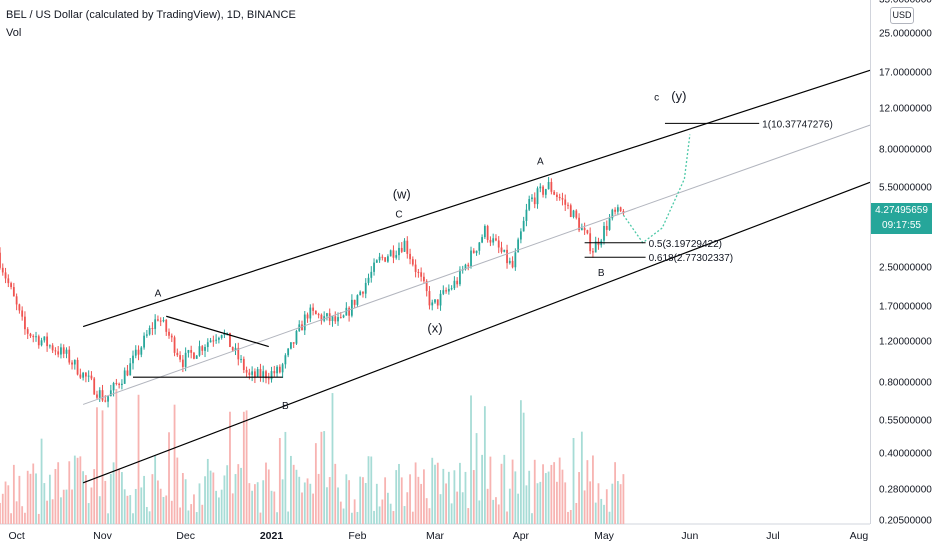 Image resolution: width=932 pixels, height=550 pixels. Describe the element at coordinates (902, 15) in the screenshot. I see `currency-badge: USD` at that location.